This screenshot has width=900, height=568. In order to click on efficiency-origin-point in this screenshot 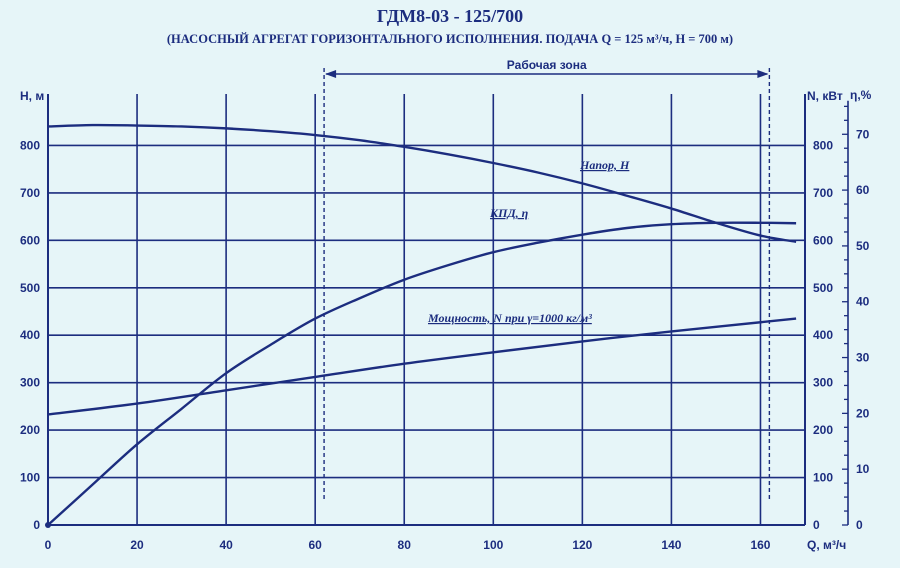, I will do `click(48, 525)`.